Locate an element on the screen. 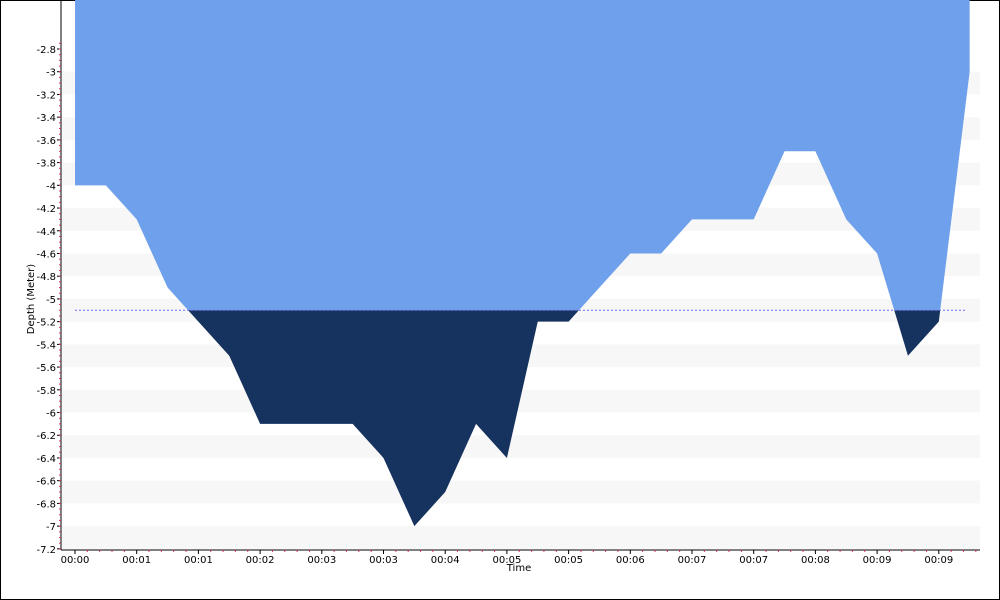 Image resolution: width=1000 pixels, height=600 pixels. y-tick-label: -7.2 is located at coordinates (46, 550).